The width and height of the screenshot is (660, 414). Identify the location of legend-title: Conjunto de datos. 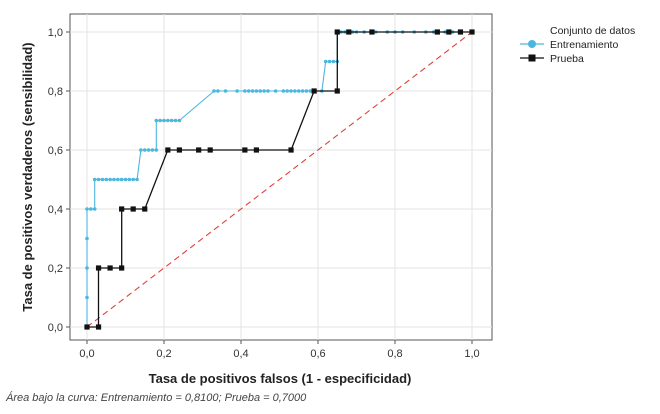
(592, 31).